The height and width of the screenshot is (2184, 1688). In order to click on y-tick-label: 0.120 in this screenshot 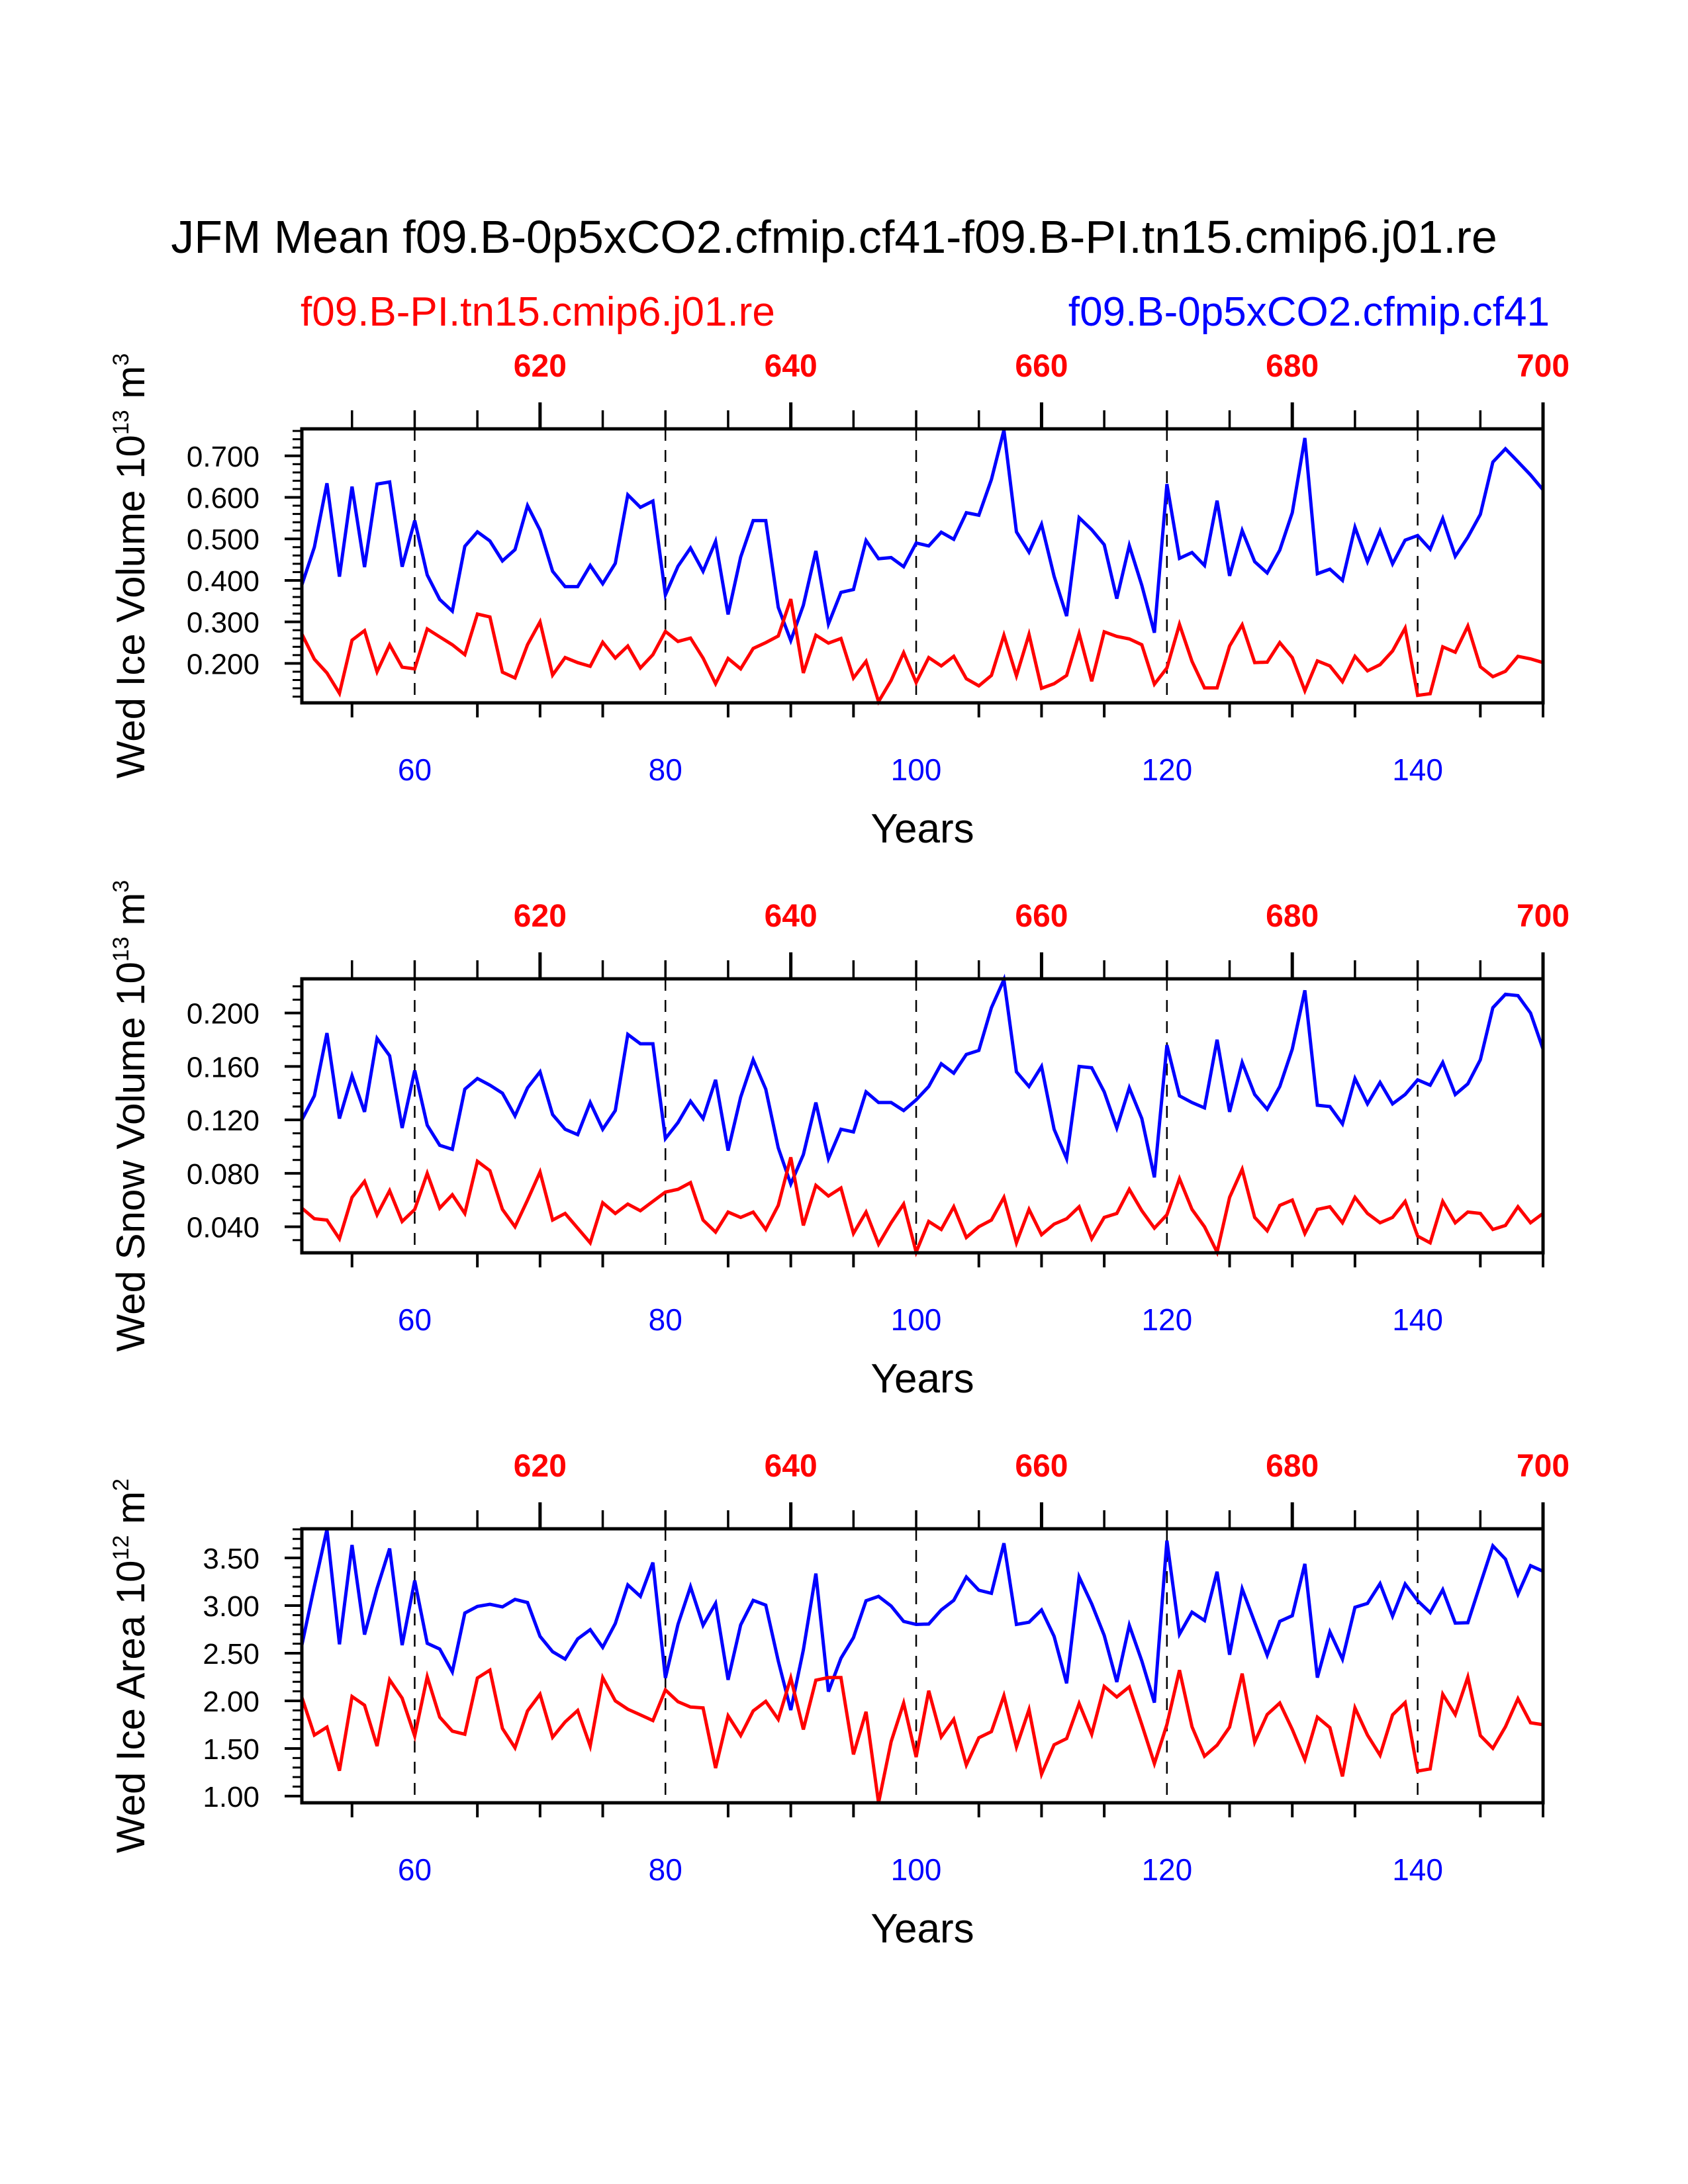, I will do `click(223, 1121)`.